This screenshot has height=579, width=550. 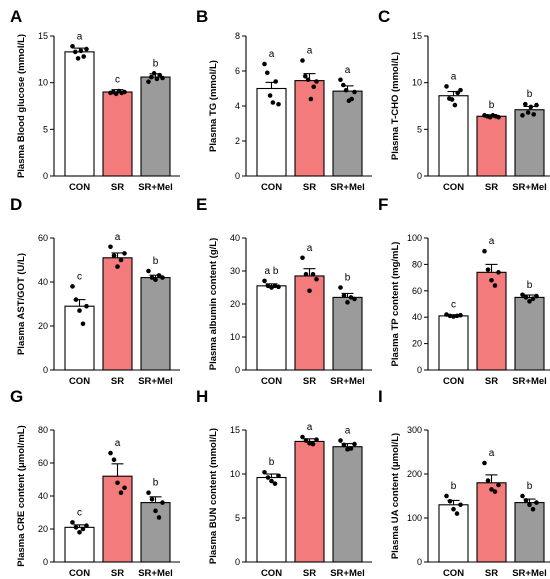 What do you see at coordinates (21, 106) in the screenshot?
I see `y-axis-label: Plasma Blood glucose (mmol/L)` at bounding box center [21, 106].